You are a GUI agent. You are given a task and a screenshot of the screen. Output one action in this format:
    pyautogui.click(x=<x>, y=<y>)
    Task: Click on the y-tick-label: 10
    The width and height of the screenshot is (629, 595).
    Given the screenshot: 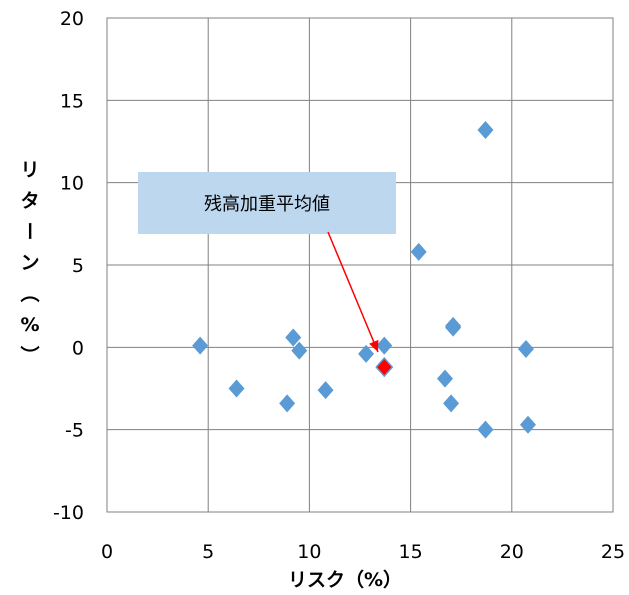 What is the action you would take?
    pyautogui.click(x=72, y=184)
    